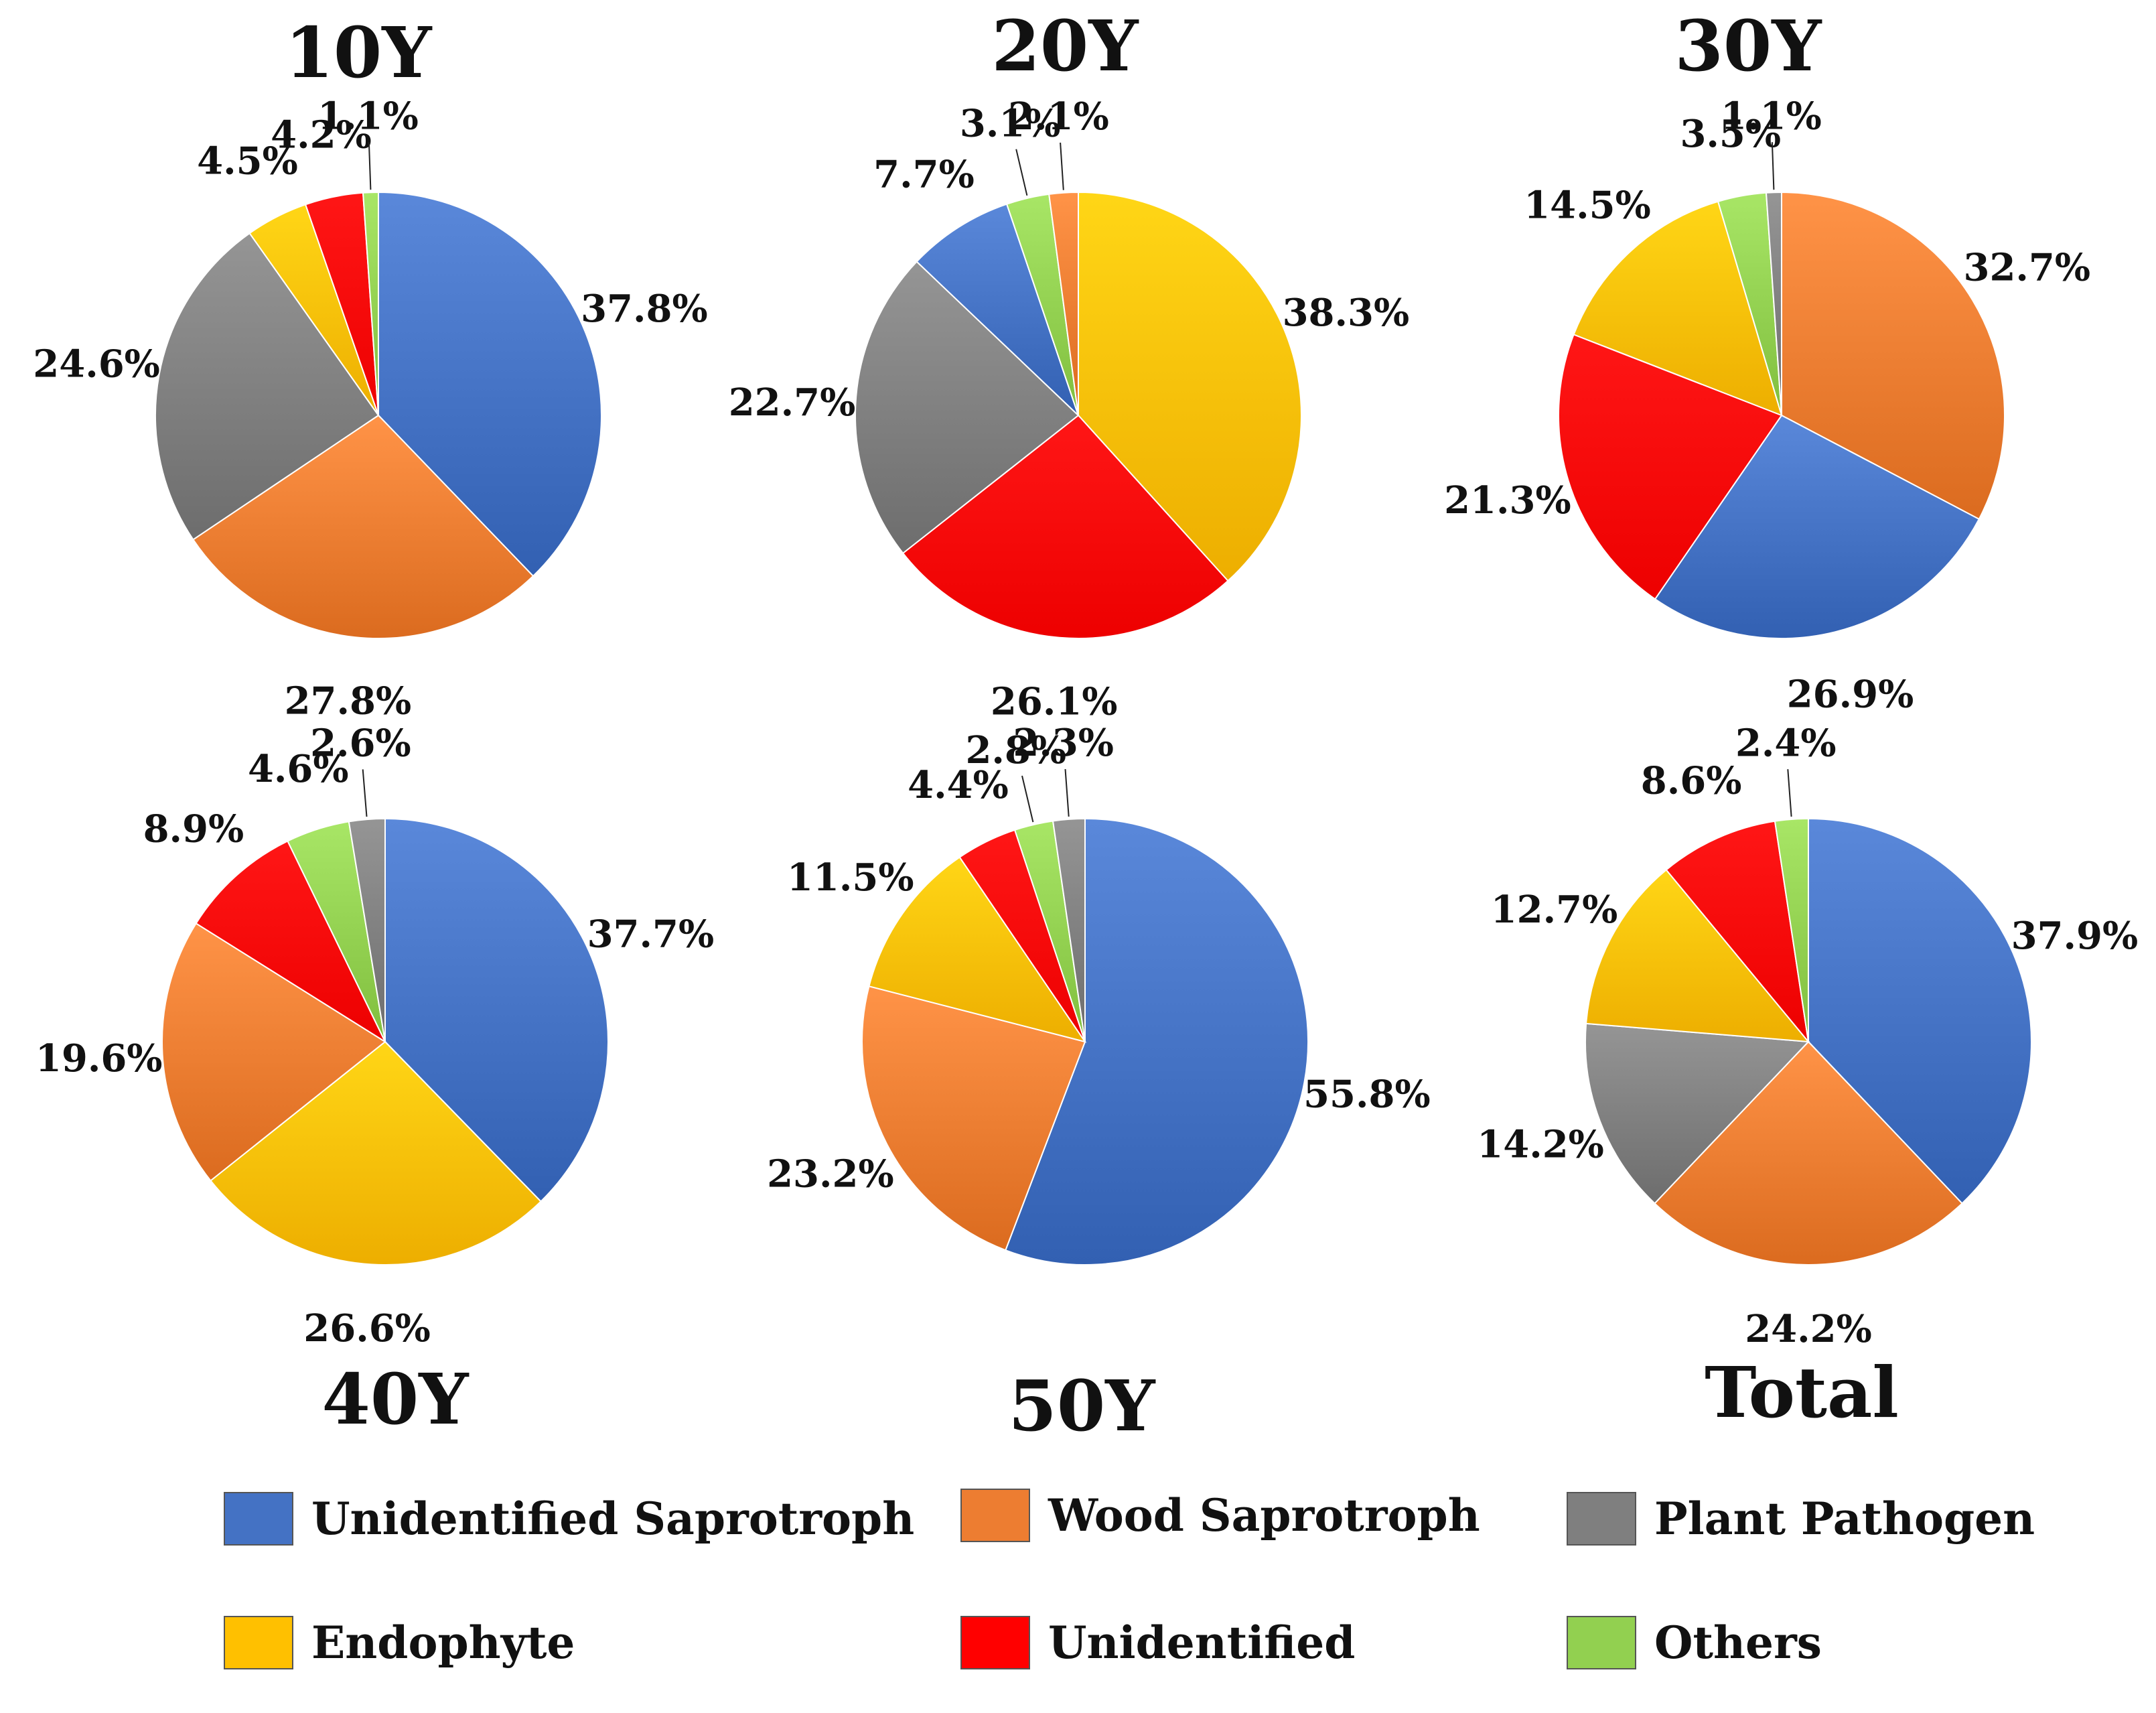 The image size is (2156, 1713). Describe the element at coordinates (367, 1328) in the screenshot. I see `pct-label-40y-endophyte: 26.6%` at that location.